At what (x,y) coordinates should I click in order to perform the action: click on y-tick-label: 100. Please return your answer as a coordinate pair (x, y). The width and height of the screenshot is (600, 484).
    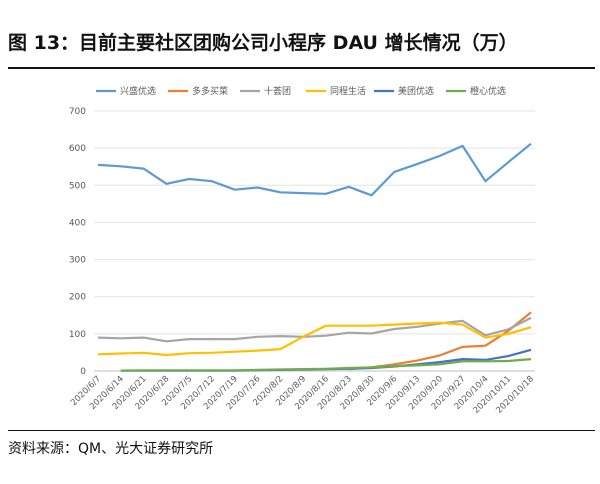
    Looking at the image, I should click on (77, 335).